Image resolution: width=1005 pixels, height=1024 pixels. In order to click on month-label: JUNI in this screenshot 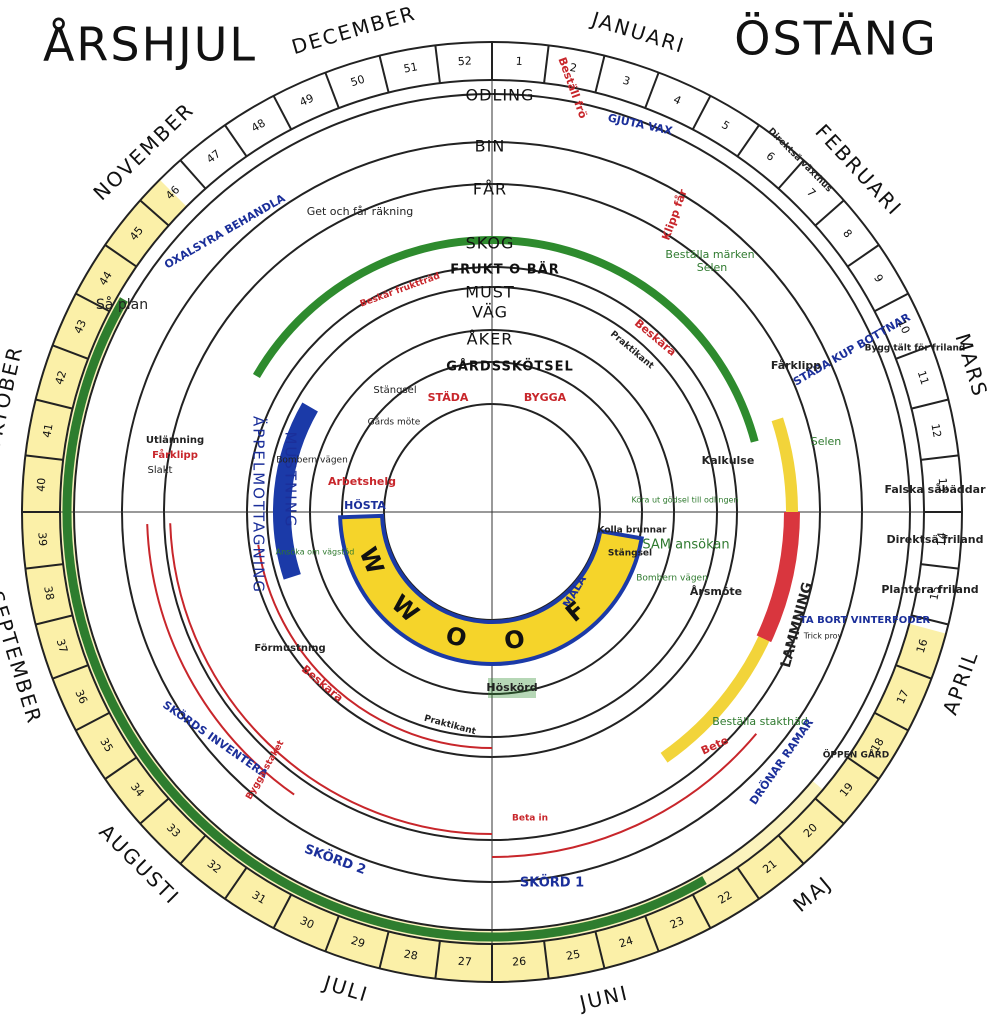, I will do `click(602, 997)`.